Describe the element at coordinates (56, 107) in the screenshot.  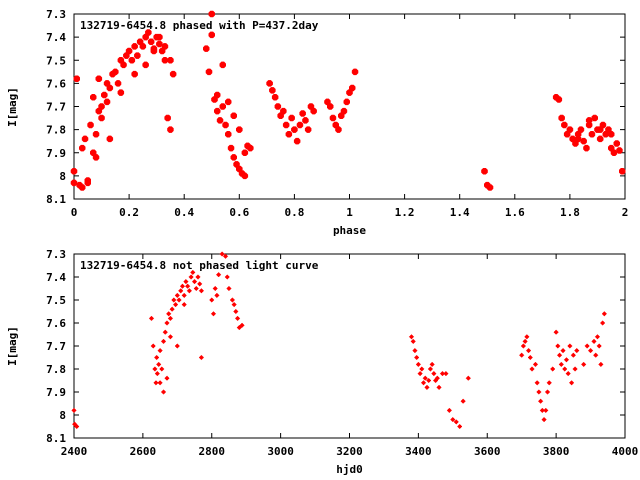
I see `y-tick-label: 7.7` at that location.